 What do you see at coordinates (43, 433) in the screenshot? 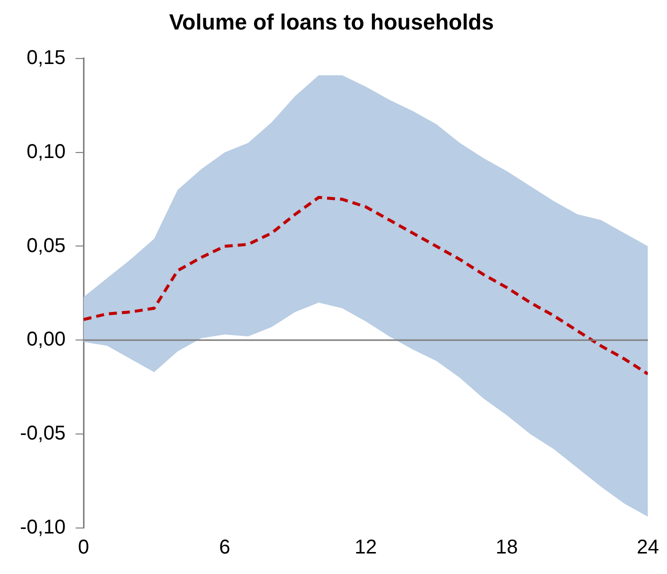
I see `y-tick-label: -0,05` at bounding box center [43, 433].